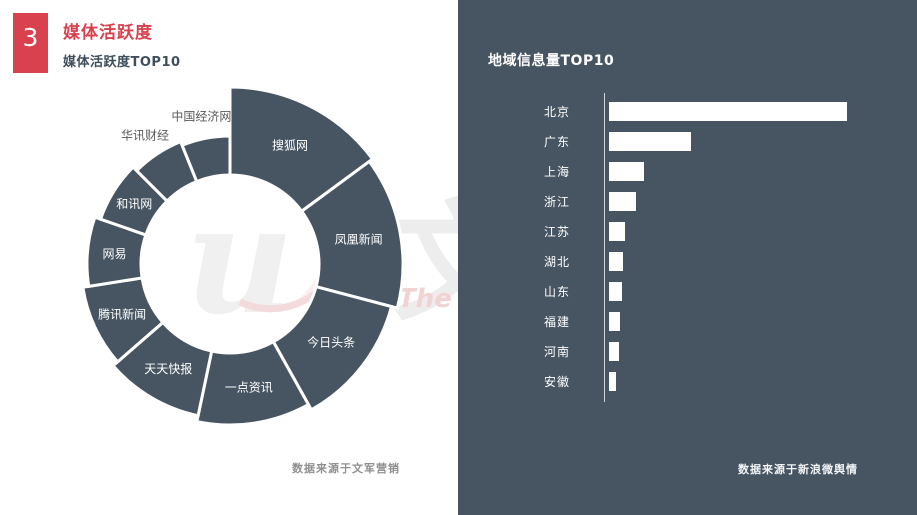 The image size is (917, 515). What do you see at coordinates (556, 231) in the screenshot?
I see `bar-category-label: 江苏` at bounding box center [556, 231].